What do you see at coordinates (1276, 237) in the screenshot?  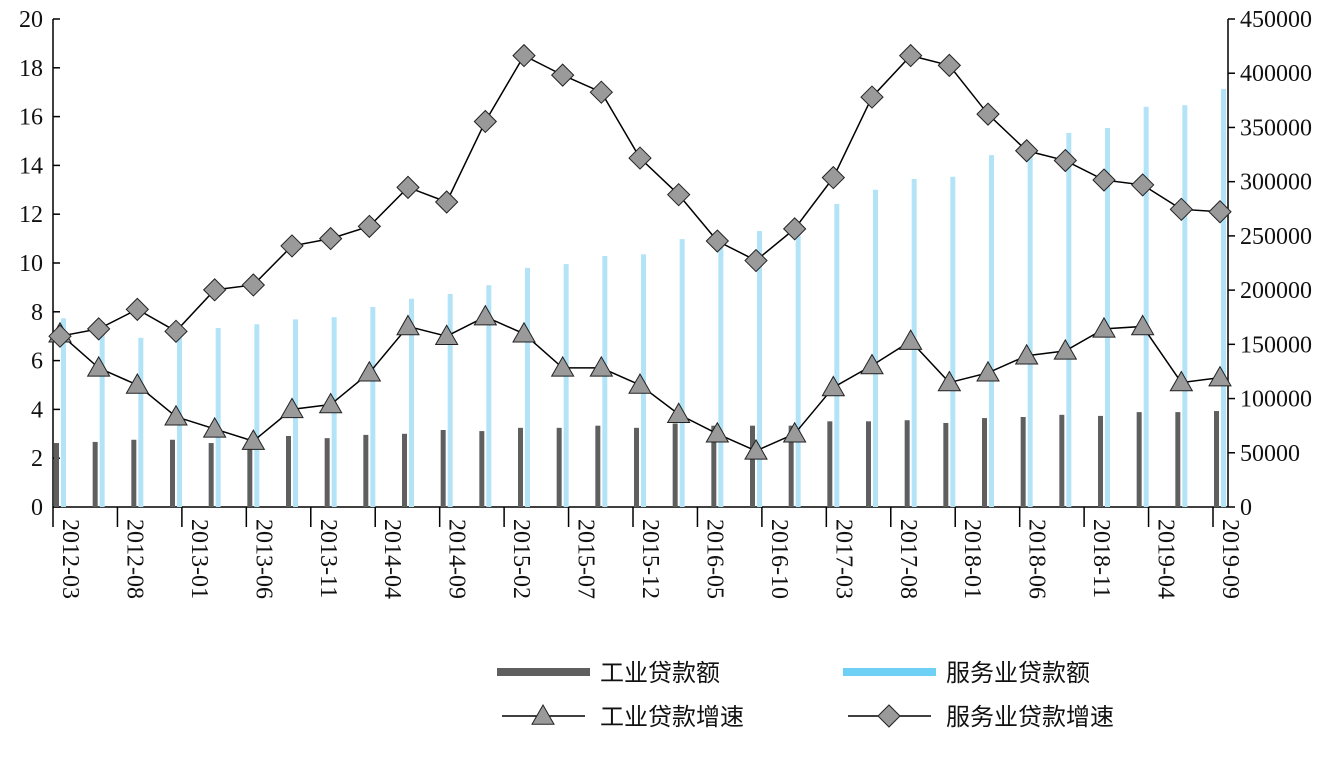 I see `y2-tick-label: 250000` at bounding box center [1276, 237].